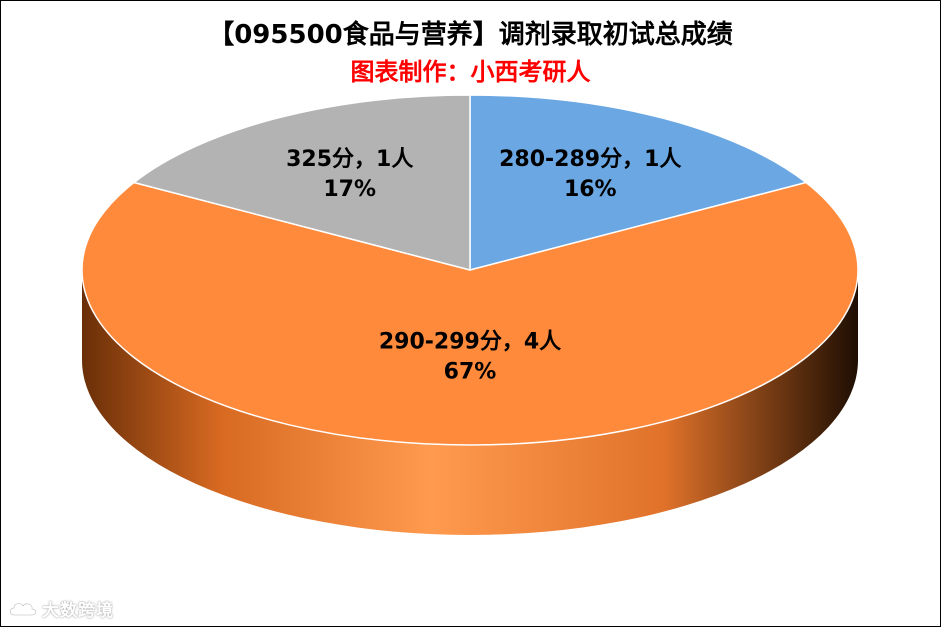 This screenshot has width=941, height=627. Describe the element at coordinates (349, 189) in the screenshot. I see `slice-percent-3: 17%` at that location.